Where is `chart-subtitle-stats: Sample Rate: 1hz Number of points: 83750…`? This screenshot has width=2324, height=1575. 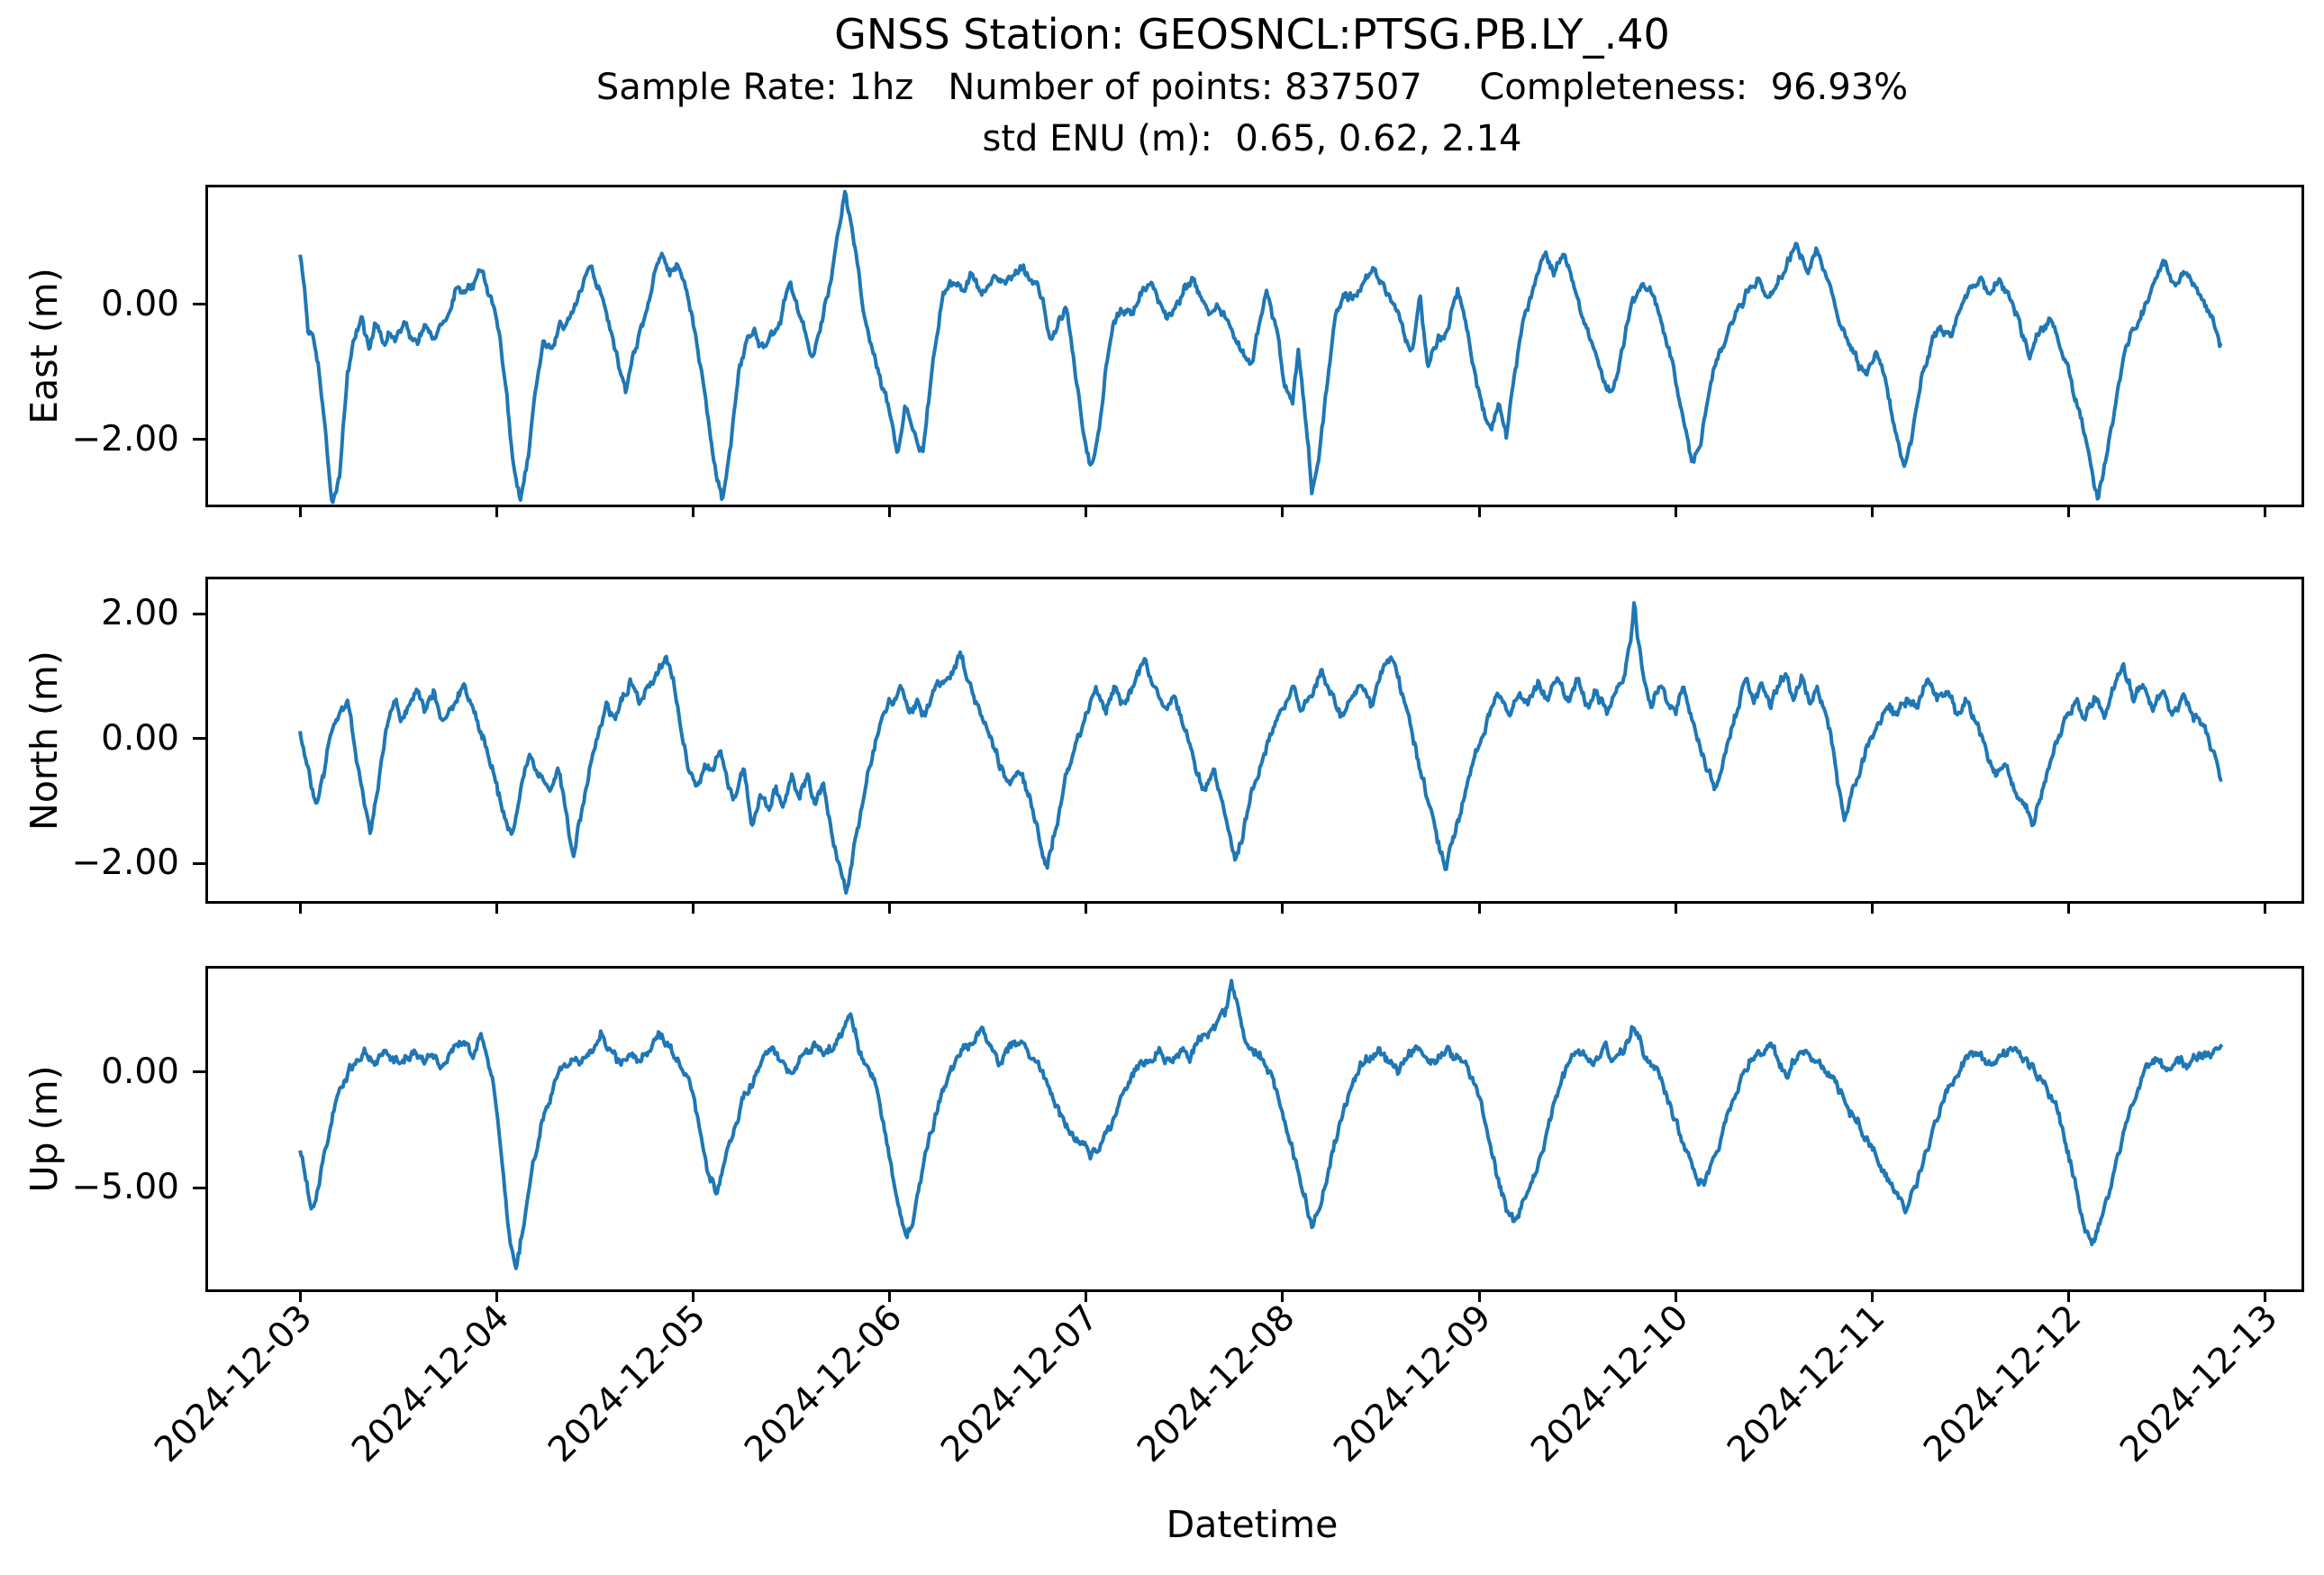 chart-subtitle-stats: Sample Rate: 1hz Number of points: 83750… is located at coordinates (1252, 87).